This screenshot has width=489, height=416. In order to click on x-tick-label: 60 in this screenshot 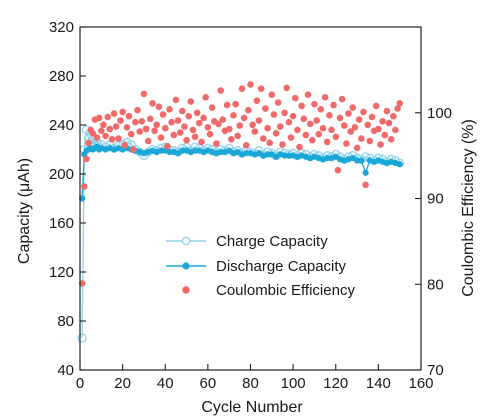, I will do `click(208, 383)`.